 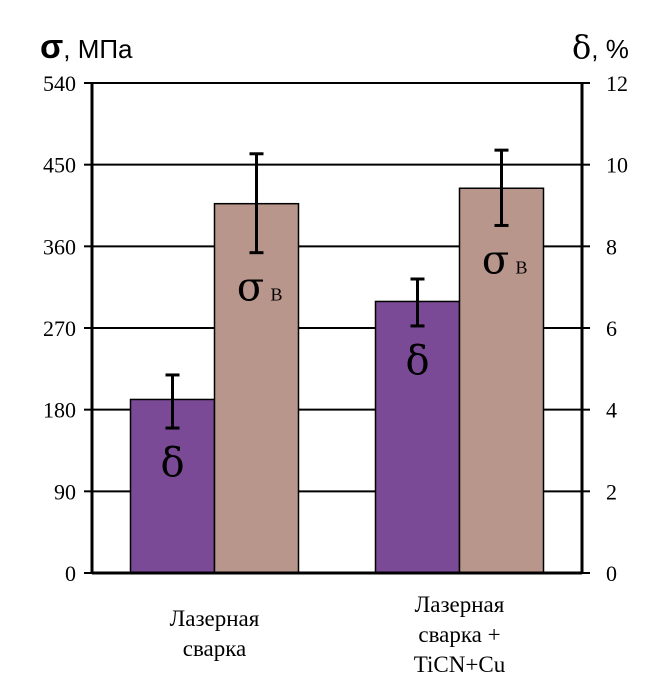 I want to click on category-label: Лазерная сварка, so click(x=215, y=633).